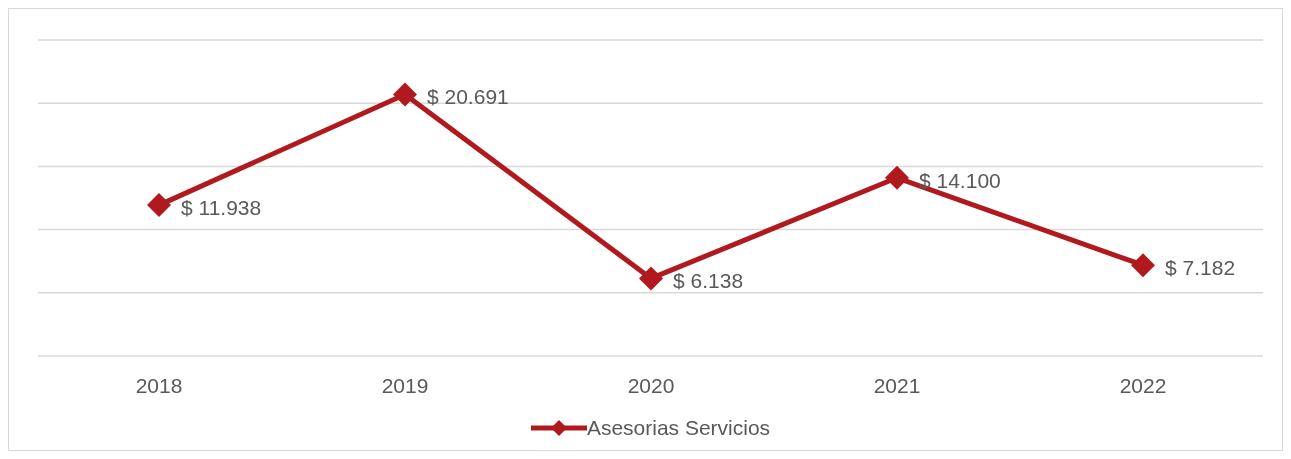 This screenshot has width=1291, height=459. I want to click on x-tick-label: 2018, so click(159, 385).